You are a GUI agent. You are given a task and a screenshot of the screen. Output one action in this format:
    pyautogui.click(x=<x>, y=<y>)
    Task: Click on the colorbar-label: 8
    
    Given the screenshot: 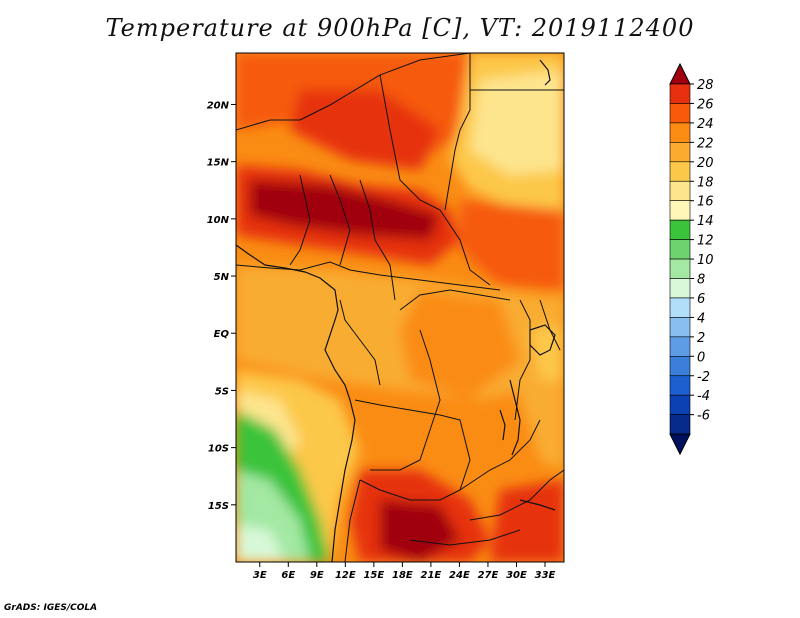 What is the action you would take?
    pyautogui.click(x=701, y=280)
    